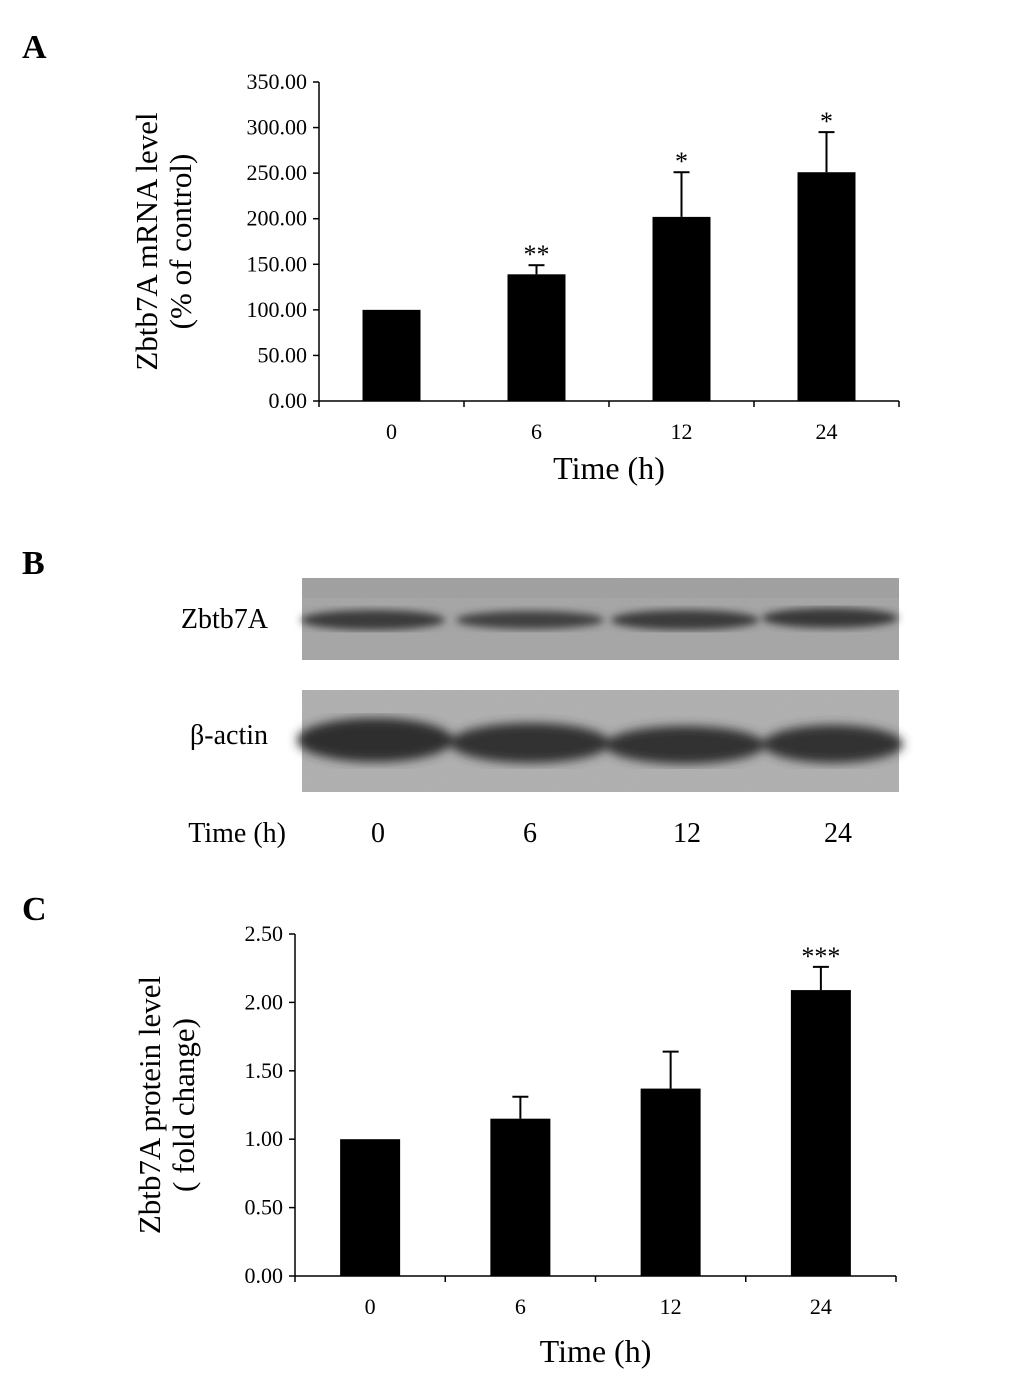 This screenshot has height=1383, width=1033. What do you see at coordinates (237, 833) in the screenshot?
I see `blot-time-label: Time (h)` at bounding box center [237, 833].